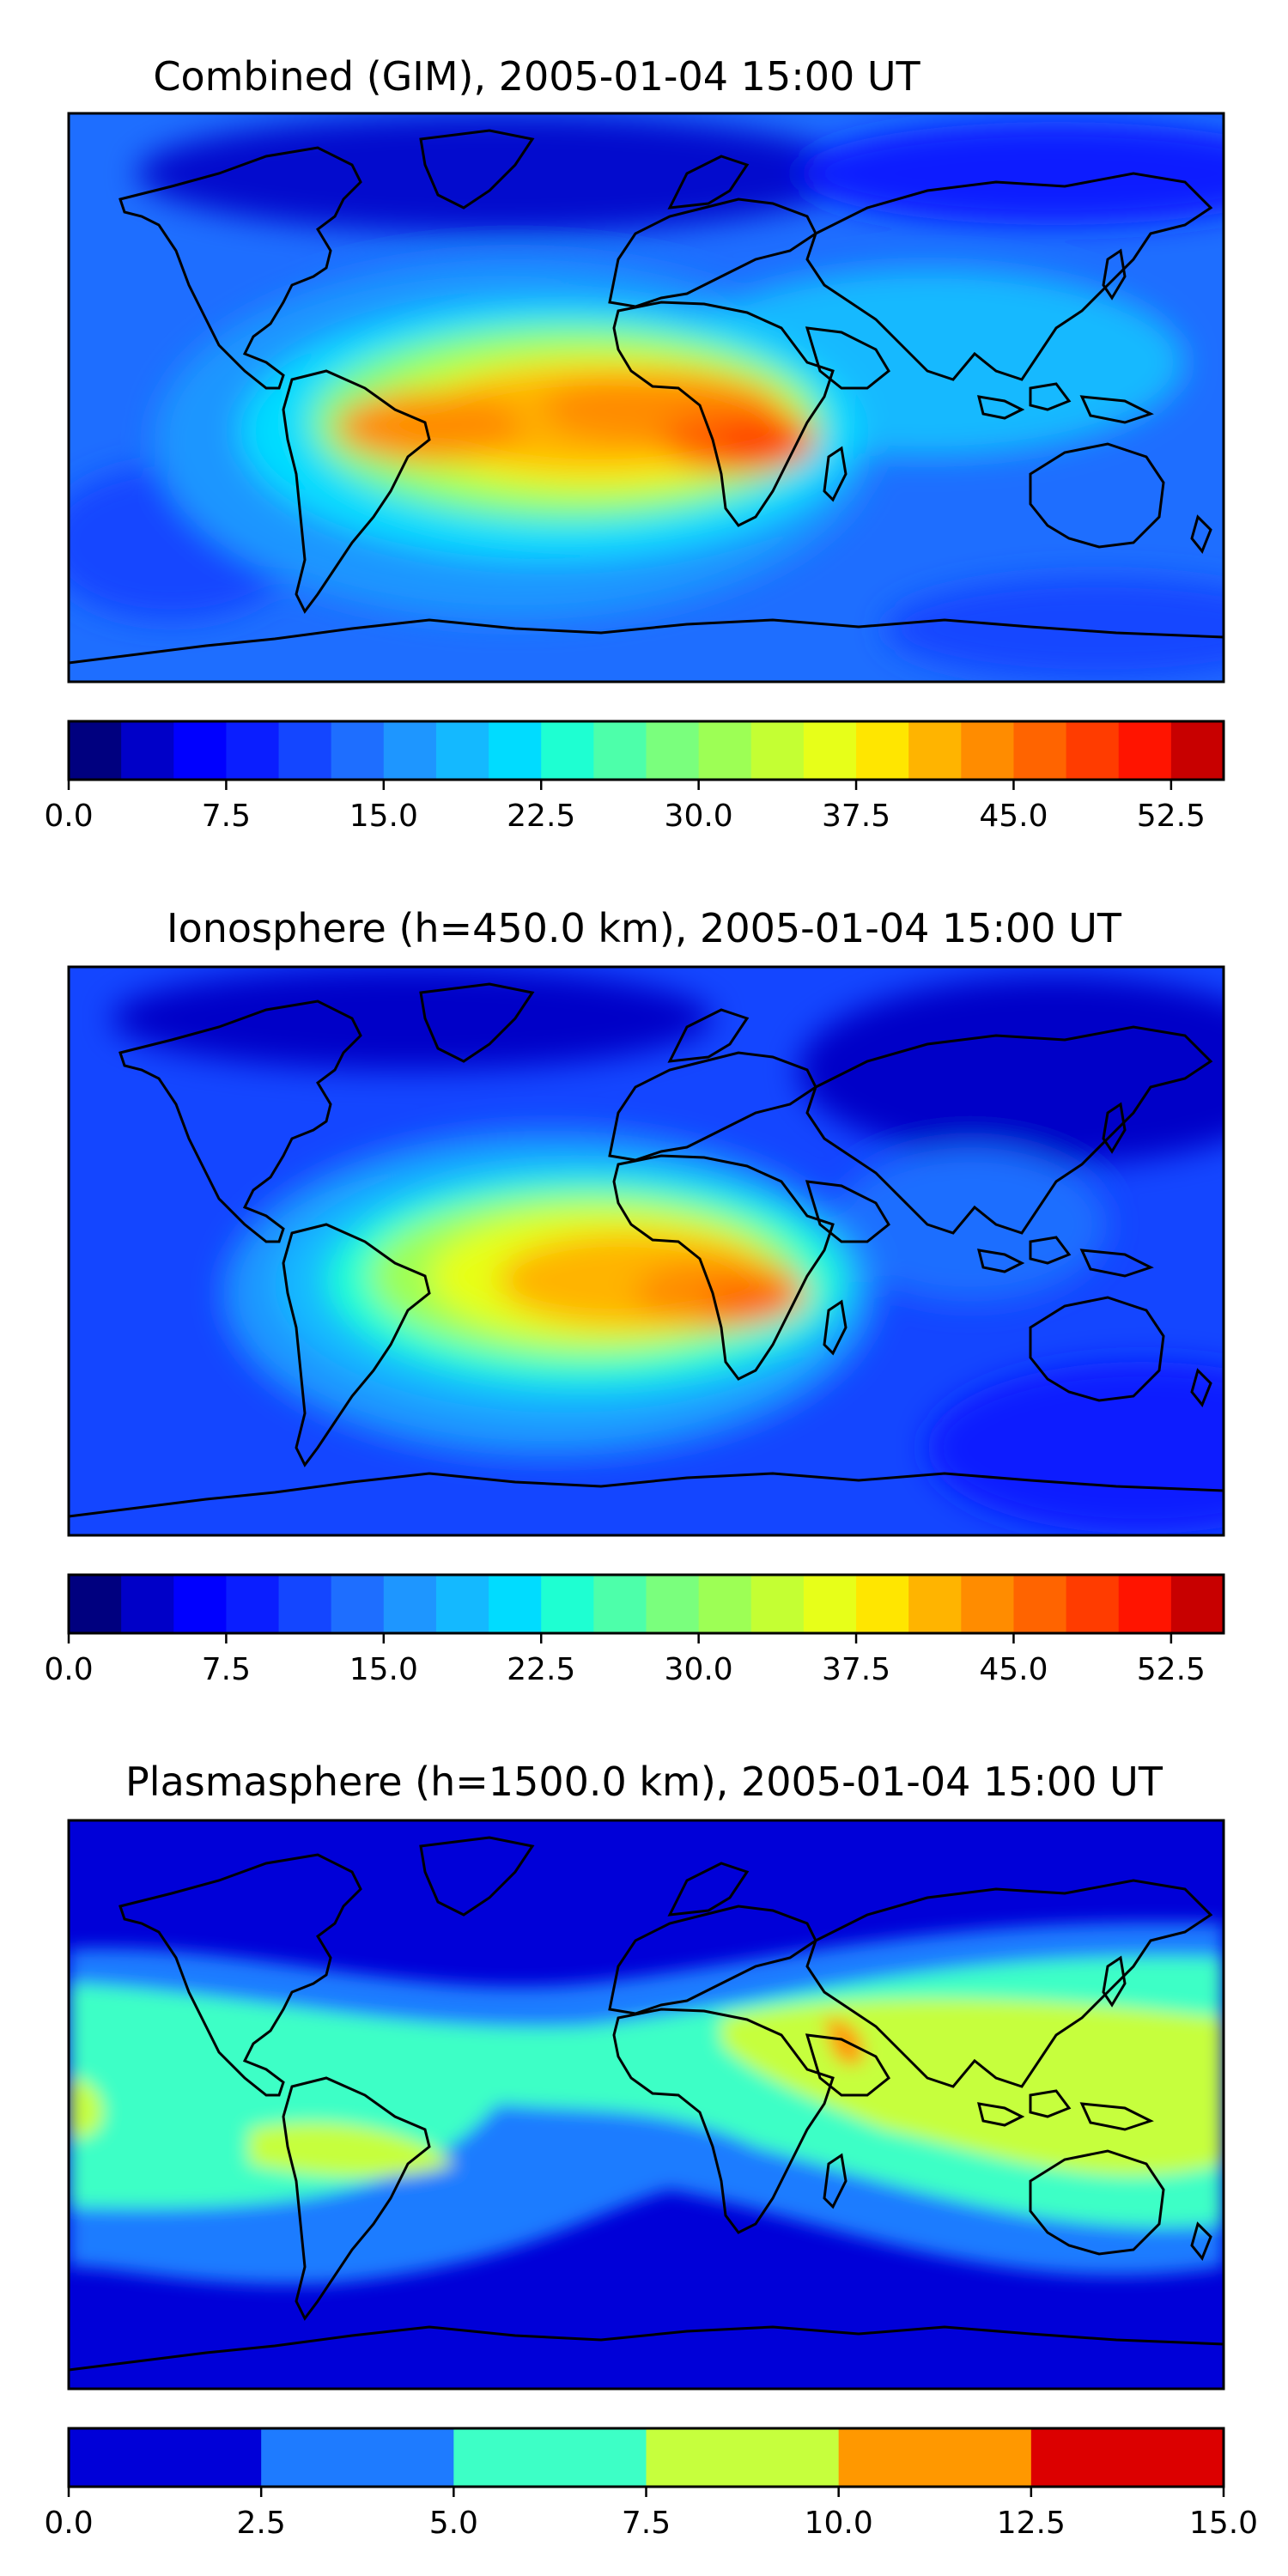  Describe the element at coordinates (1031, 2523) in the screenshot. I see `colorbar-tick-label: 12.5` at that location.